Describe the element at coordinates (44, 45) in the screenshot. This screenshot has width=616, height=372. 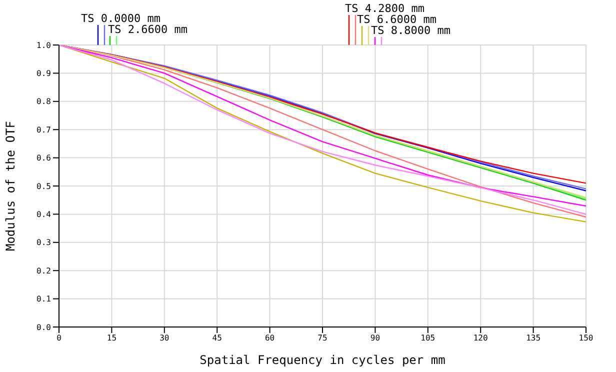
I see `y-tick-label: 1.0` at that location.